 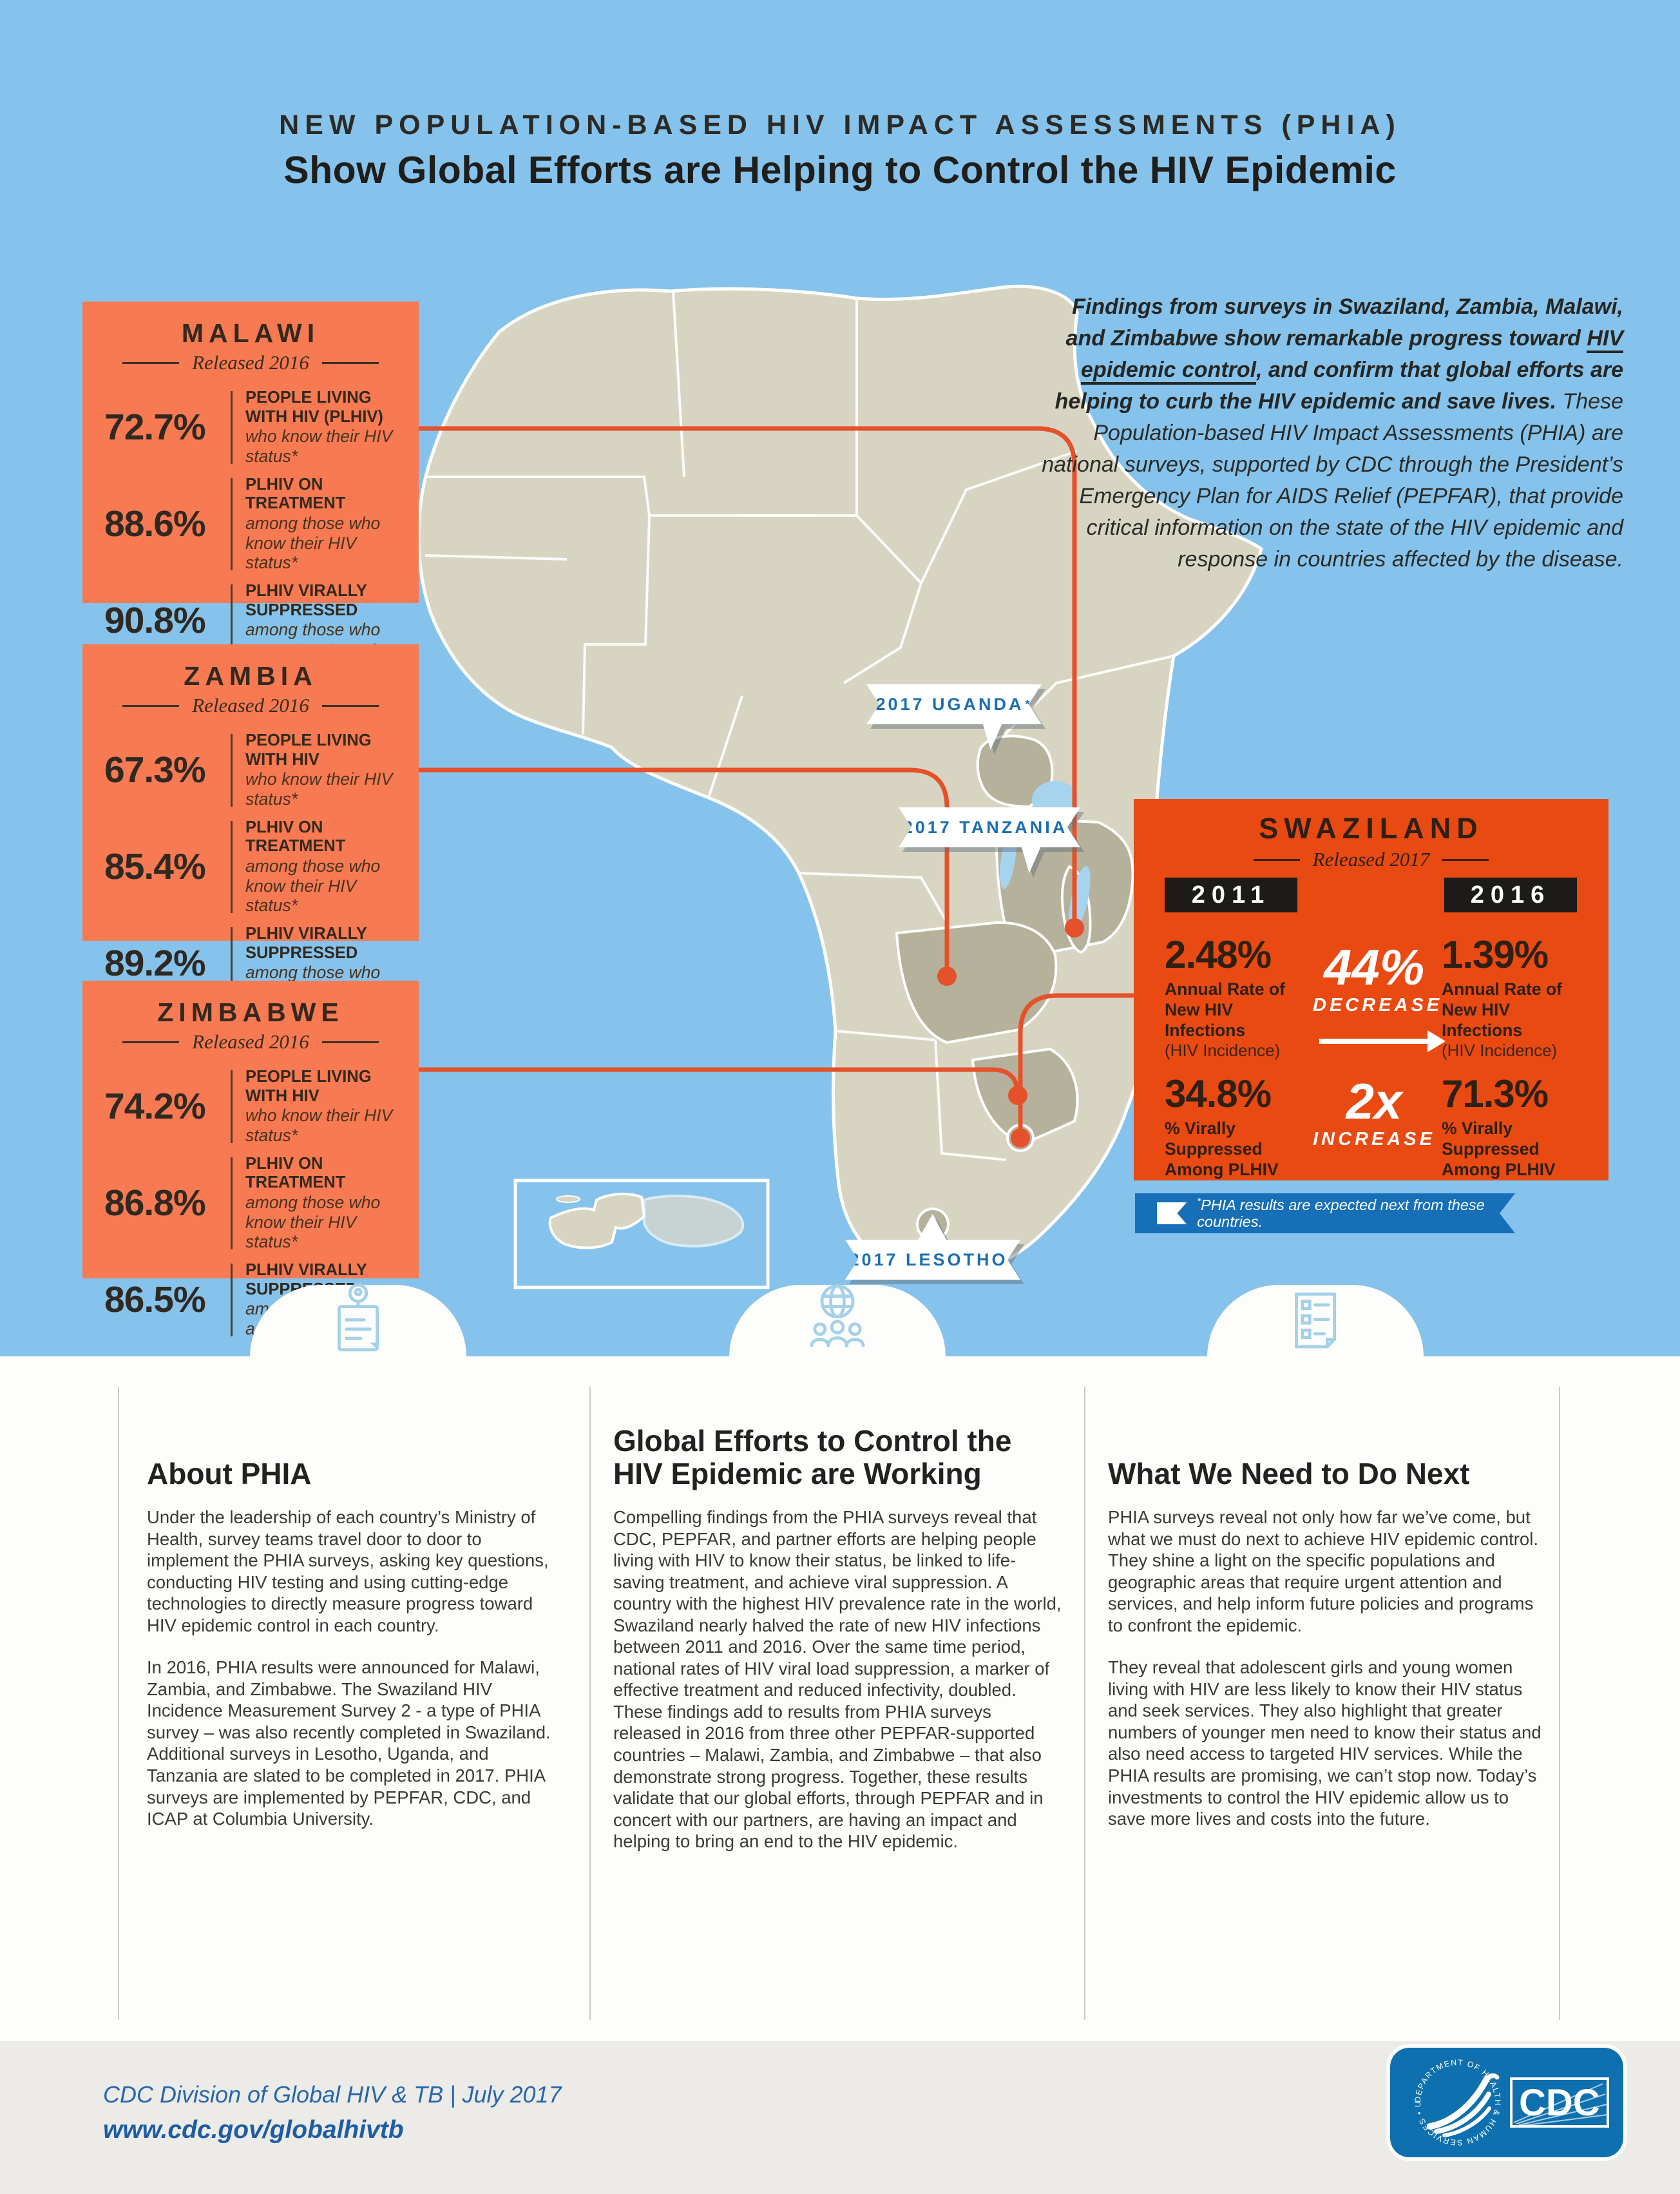 What do you see at coordinates (928, 1259) in the screenshot?
I see `callout-label: 2017 LESOTHO` at bounding box center [928, 1259].